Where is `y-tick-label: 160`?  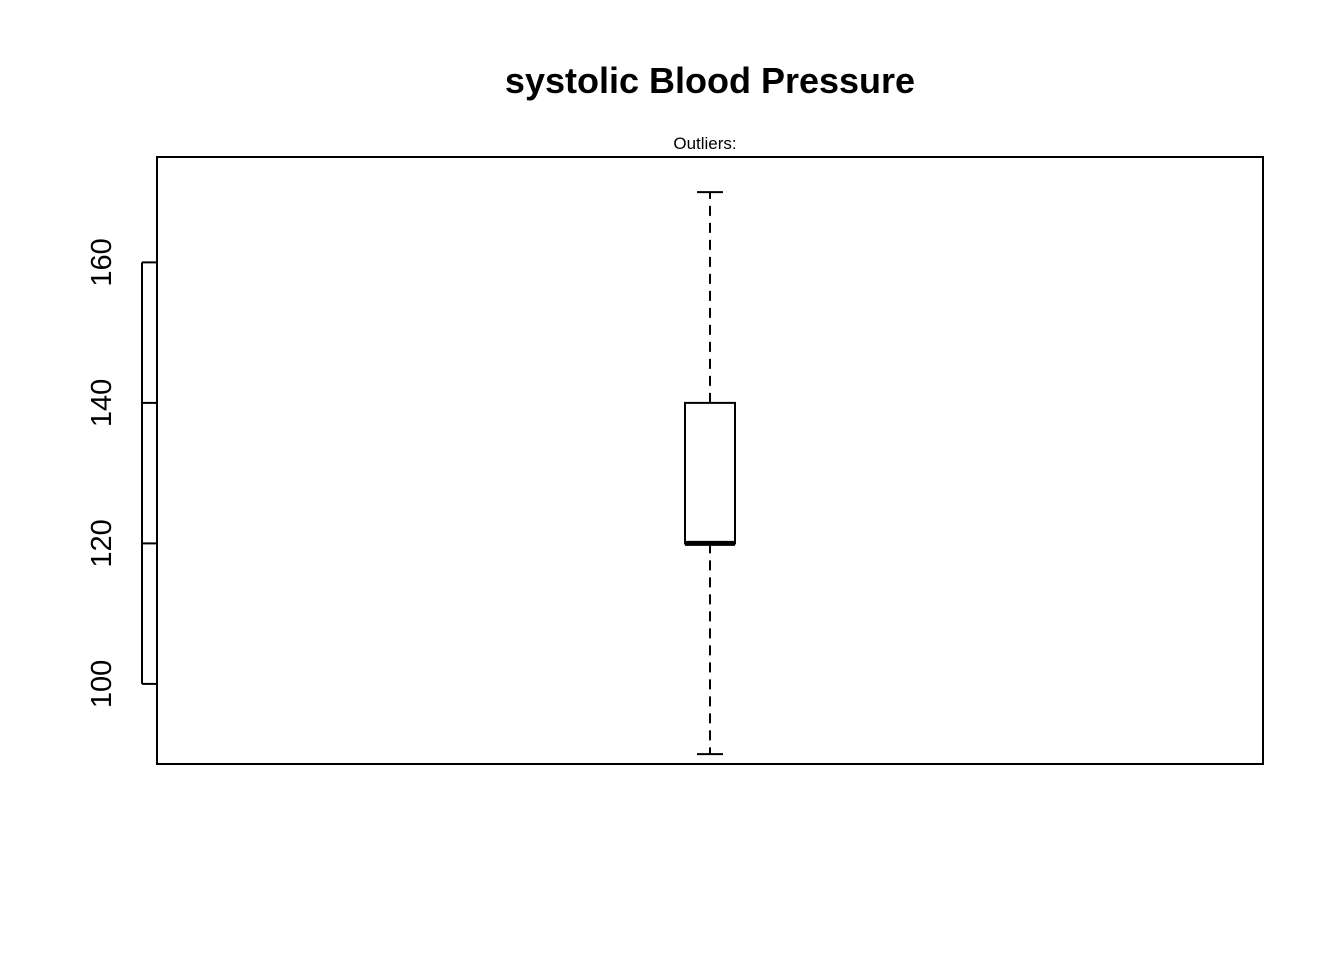
y-tick-label: 160 is located at coordinates (102, 262).